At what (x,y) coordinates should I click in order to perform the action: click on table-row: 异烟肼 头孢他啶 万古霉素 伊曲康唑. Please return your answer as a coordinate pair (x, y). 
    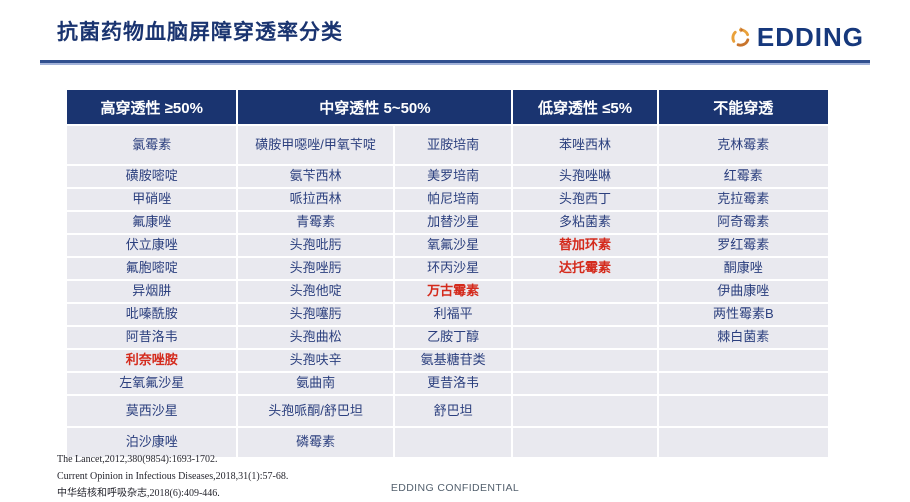
    Looking at the image, I should click on (447, 291).